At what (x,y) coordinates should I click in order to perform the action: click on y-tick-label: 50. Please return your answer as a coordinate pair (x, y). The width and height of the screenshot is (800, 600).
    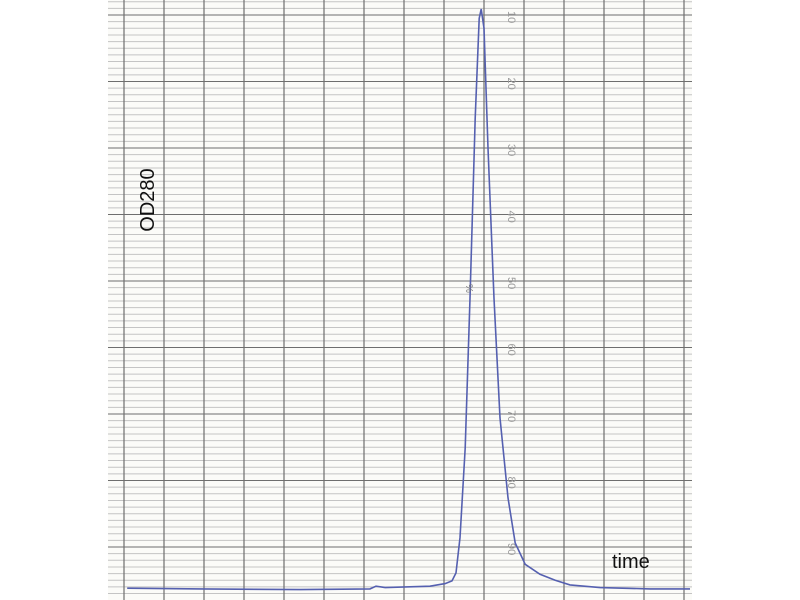
    Looking at the image, I should click on (511, 283).